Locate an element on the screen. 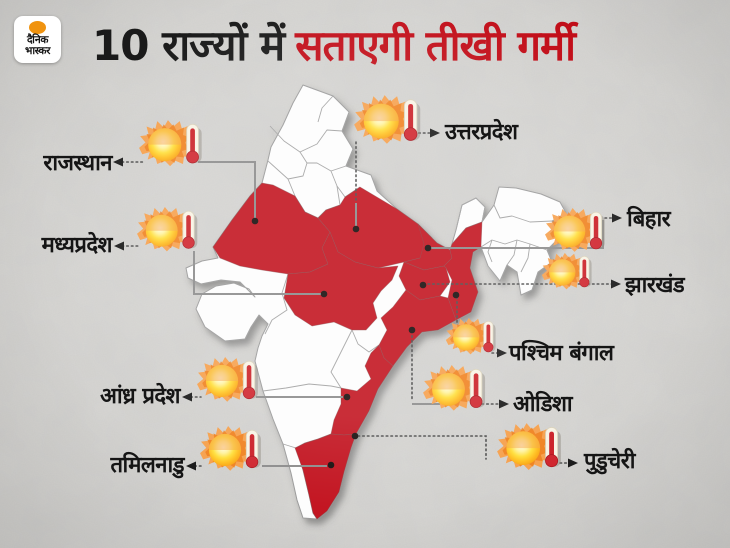 The width and height of the screenshot is (730, 548). logo-text-line1: दैनिक is located at coordinates (37, 40).